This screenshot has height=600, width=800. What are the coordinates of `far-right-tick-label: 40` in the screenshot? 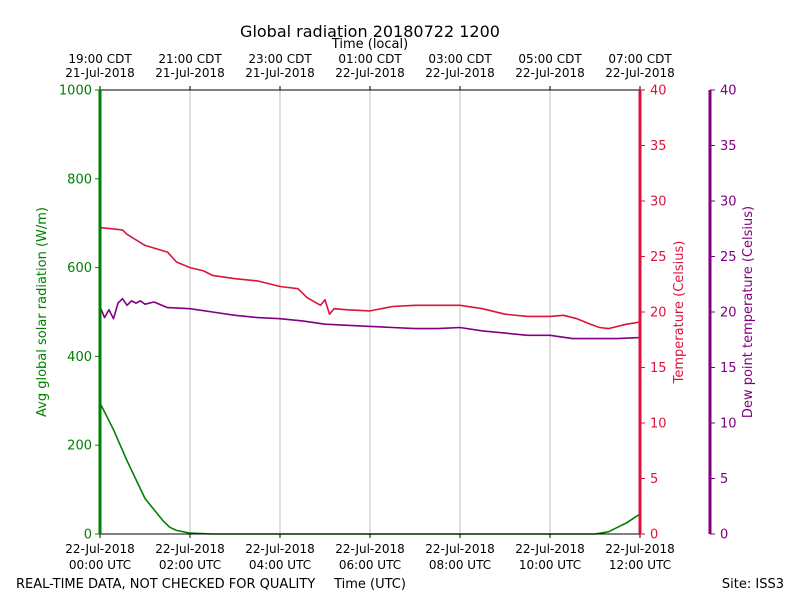 It's located at (728, 91).